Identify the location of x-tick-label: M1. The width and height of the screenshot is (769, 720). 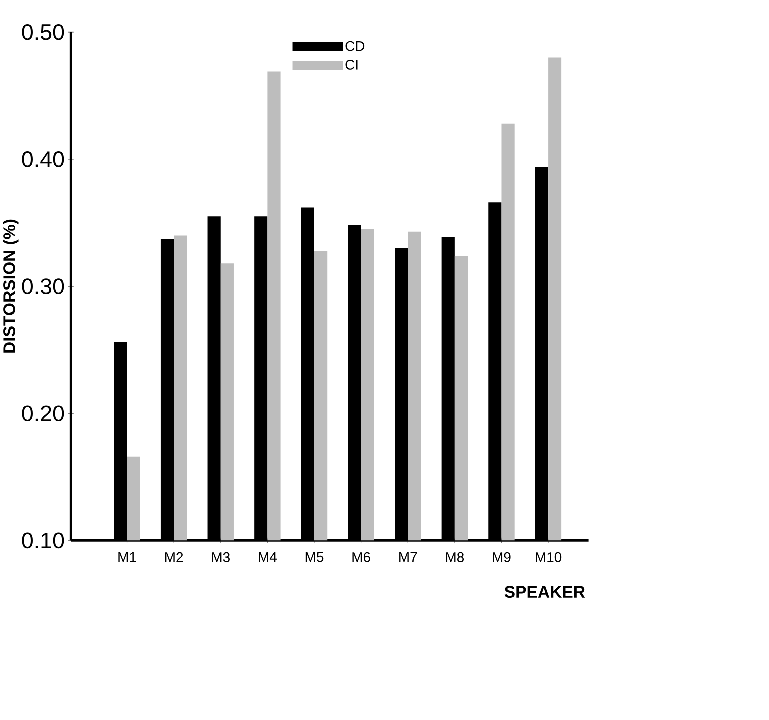
(127, 557).